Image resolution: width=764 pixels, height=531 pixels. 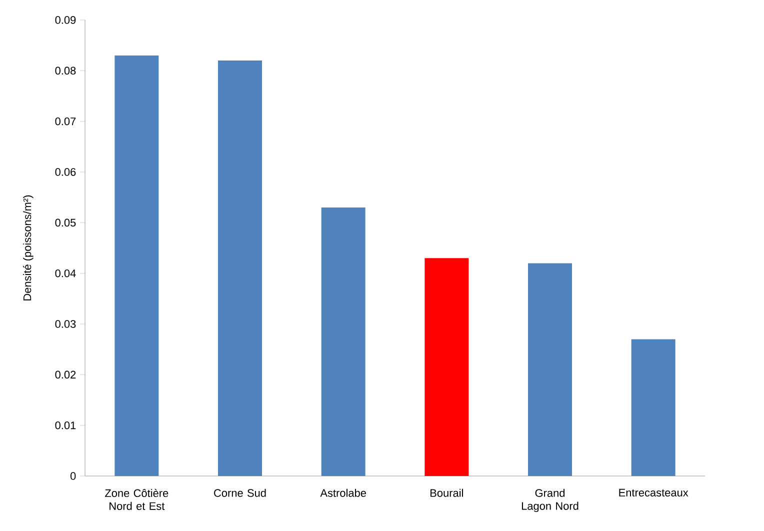 I want to click on y-tick-label: 0.05, so click(x=65, y=222).